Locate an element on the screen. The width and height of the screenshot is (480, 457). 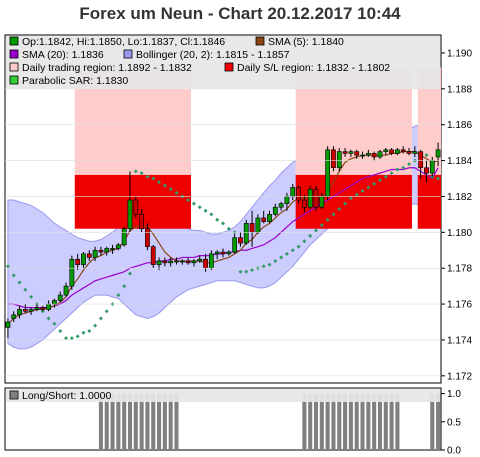
price-tick-label: 1.188 is located at coordinates (459, 89).